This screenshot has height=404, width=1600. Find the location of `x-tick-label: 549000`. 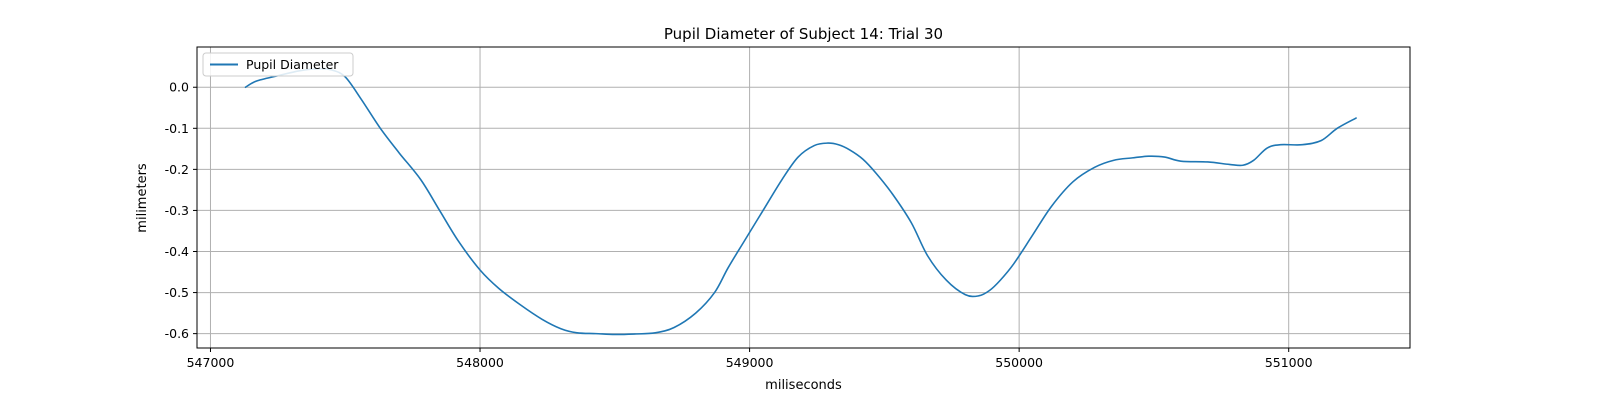

x-tick-label: 549000 is located at coordinates (750, 362).